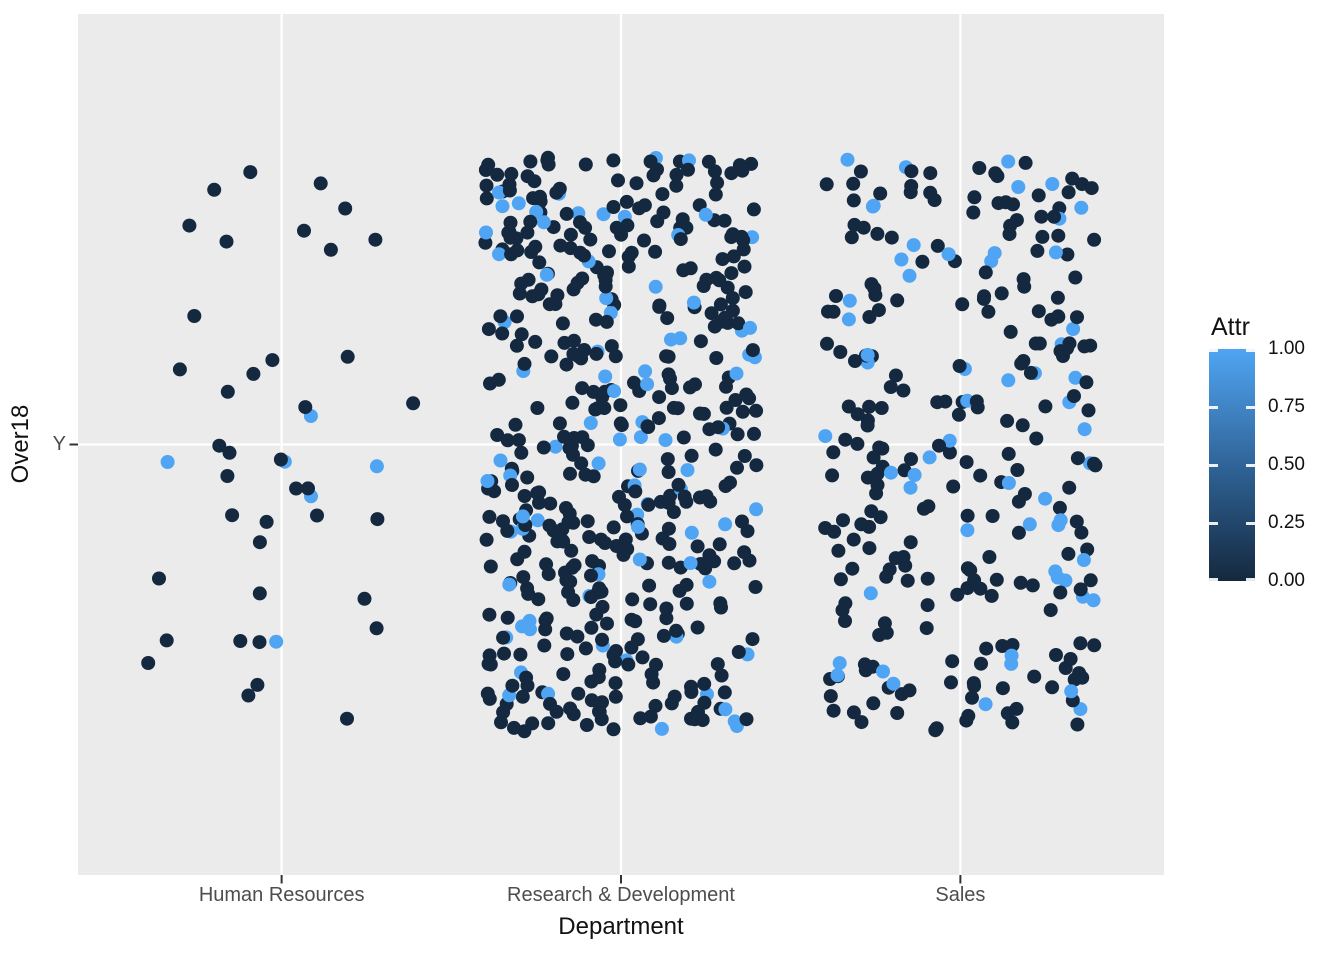 The height and width of the screenshot is (960, 1344). Describe the element at coordinates (1250, 350) in the screenshot. I see `colorbar-tick-0-right` at that location.